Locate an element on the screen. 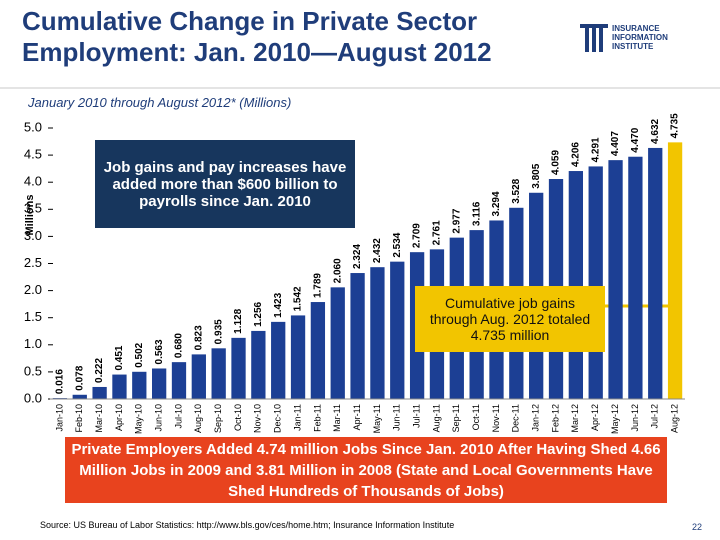 The image size is (720, 540). x-tick-label: Apr-12 is located at coordinates (595, 417).